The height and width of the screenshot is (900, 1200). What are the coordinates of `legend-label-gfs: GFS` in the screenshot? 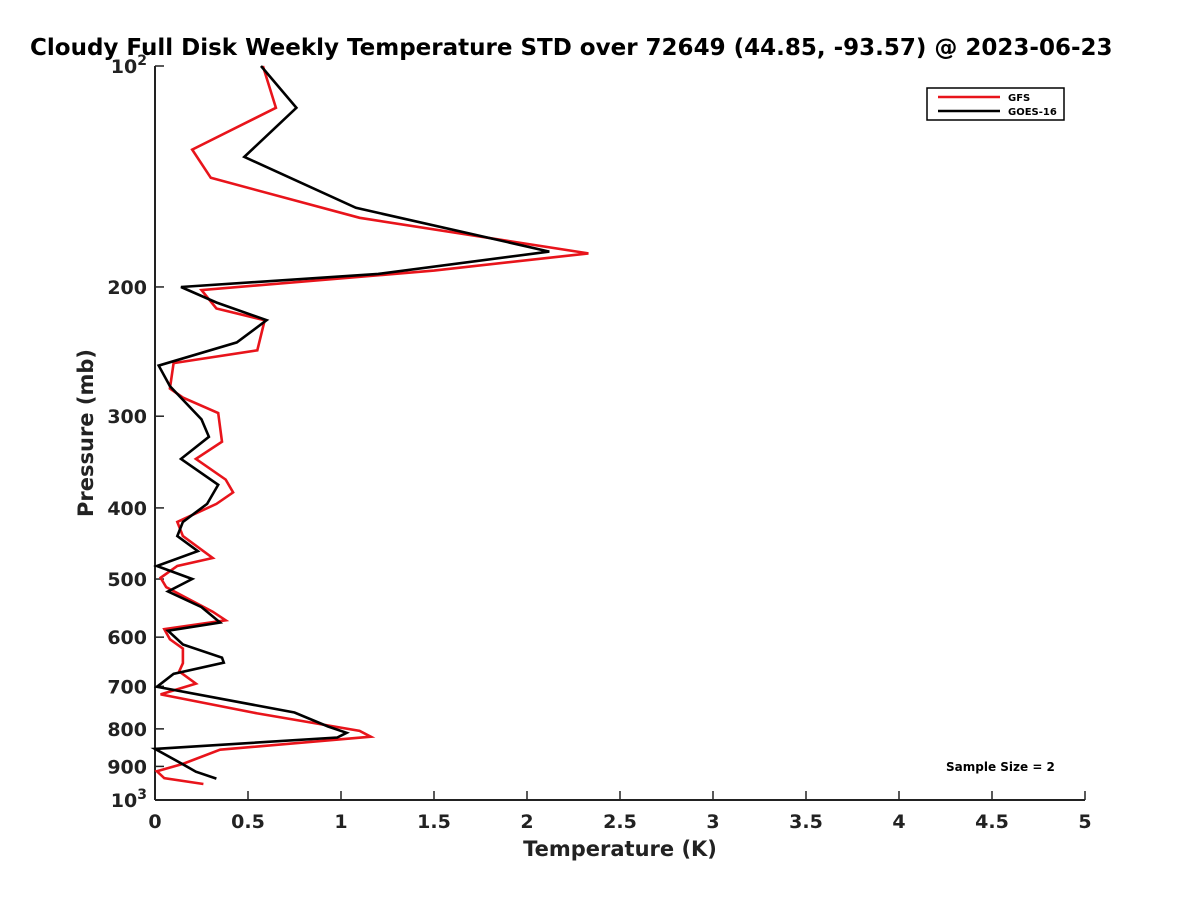 It's located at (1019, 98).